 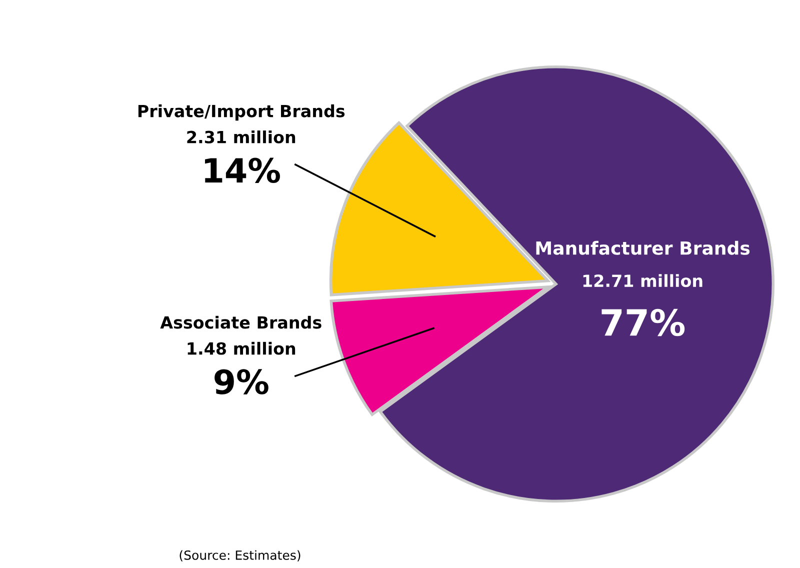 I want to click on data-label: 2.31 million, so click(x=241, y=137).